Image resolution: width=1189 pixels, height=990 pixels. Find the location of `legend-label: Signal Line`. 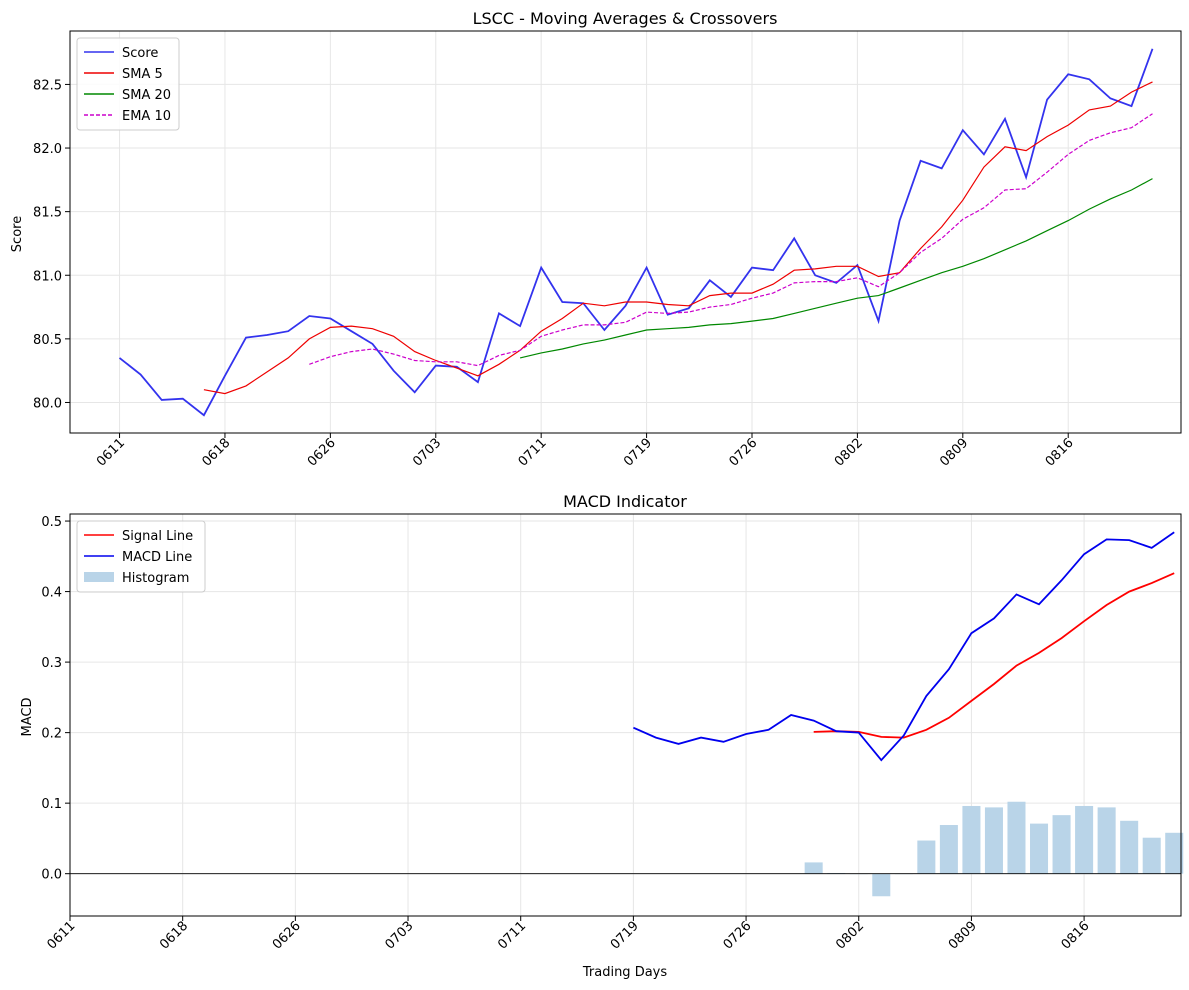

legend-label: Signal Line is located at coordinates (157, 536).